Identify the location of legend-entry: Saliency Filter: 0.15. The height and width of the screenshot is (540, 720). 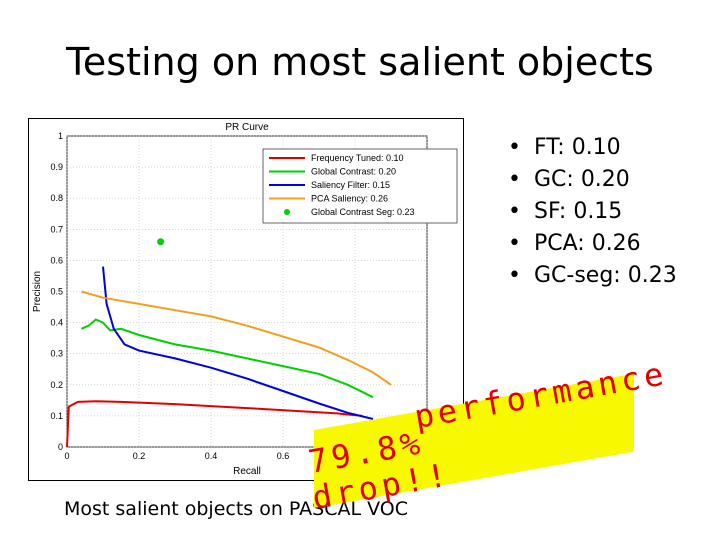
(350, 185).